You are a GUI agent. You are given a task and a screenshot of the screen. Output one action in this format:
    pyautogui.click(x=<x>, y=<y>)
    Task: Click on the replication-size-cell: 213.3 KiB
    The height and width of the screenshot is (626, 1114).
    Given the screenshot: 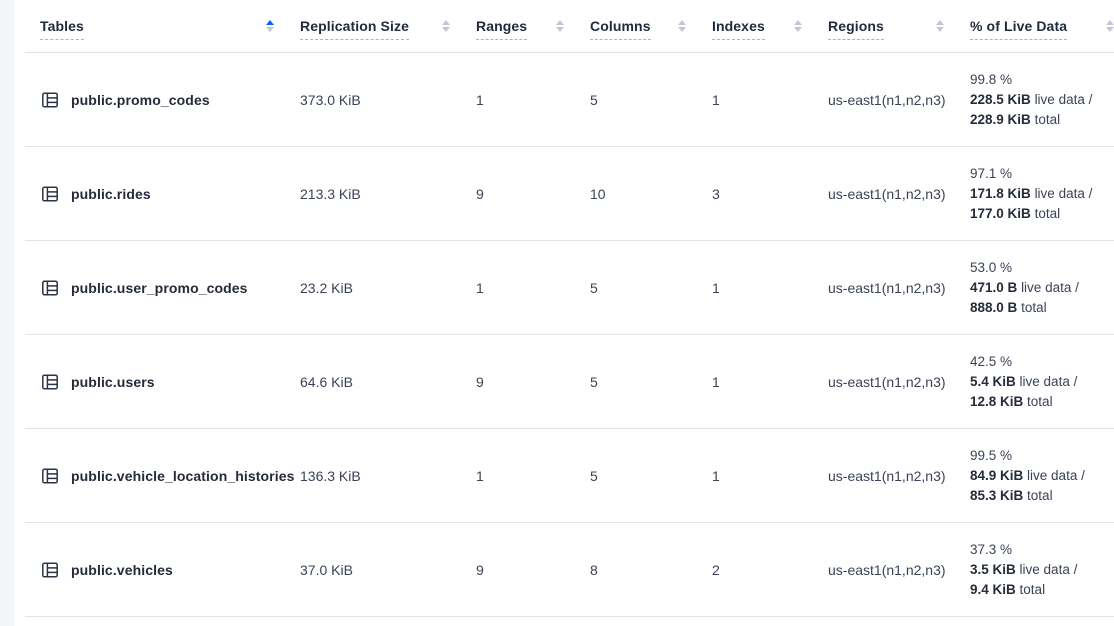 What is the action you would take?
    pyautogui.click(x=330, y=193)
    